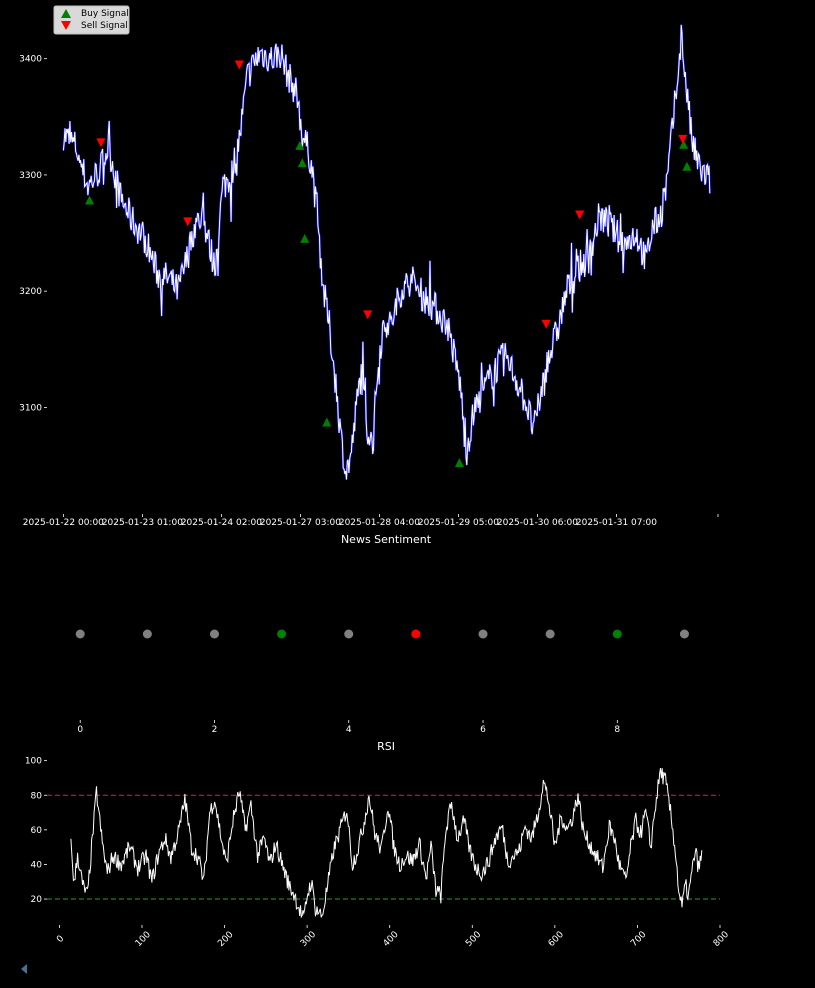 The width and height of the screenshot is (815, 988). I want to click on price-y-tick-label: 3200, so click(30, 292).